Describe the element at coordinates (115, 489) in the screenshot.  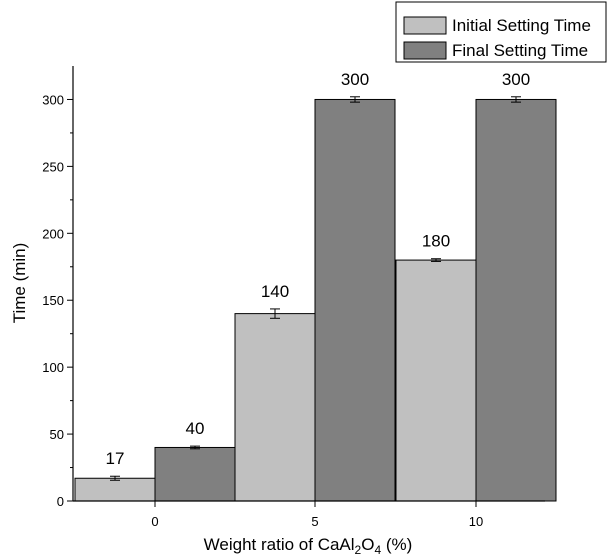
I see `bar-s0-c0` at that location.